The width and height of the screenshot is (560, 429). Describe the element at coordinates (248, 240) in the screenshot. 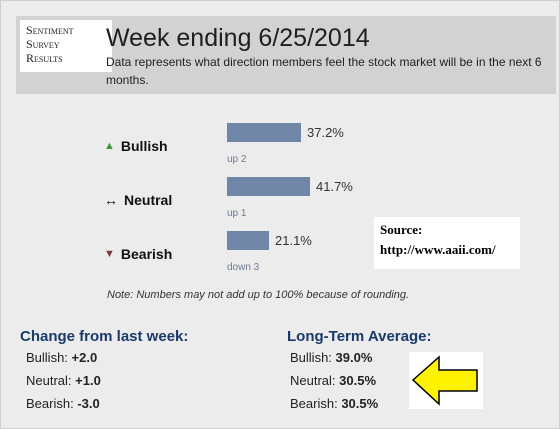

I see `bearish-bar` at that location.